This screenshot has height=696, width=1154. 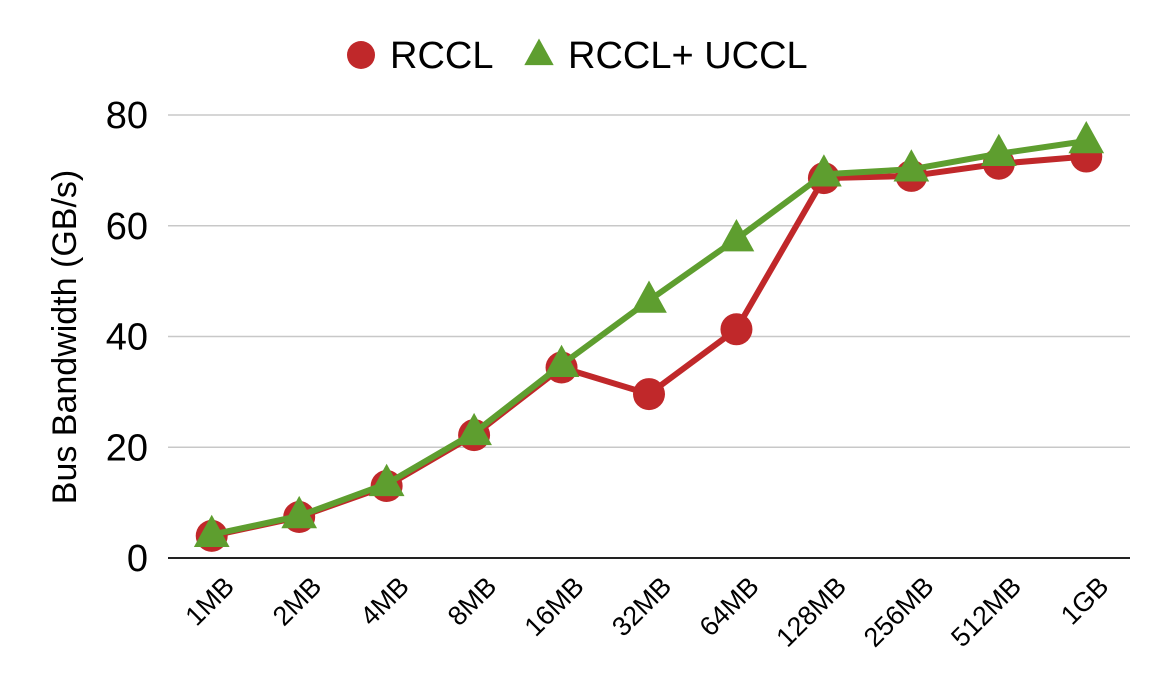 What do you see at coordinates (127, 116) in the screenshot?
I see `y-tick-label: 80` at bounding box center [127, 116].